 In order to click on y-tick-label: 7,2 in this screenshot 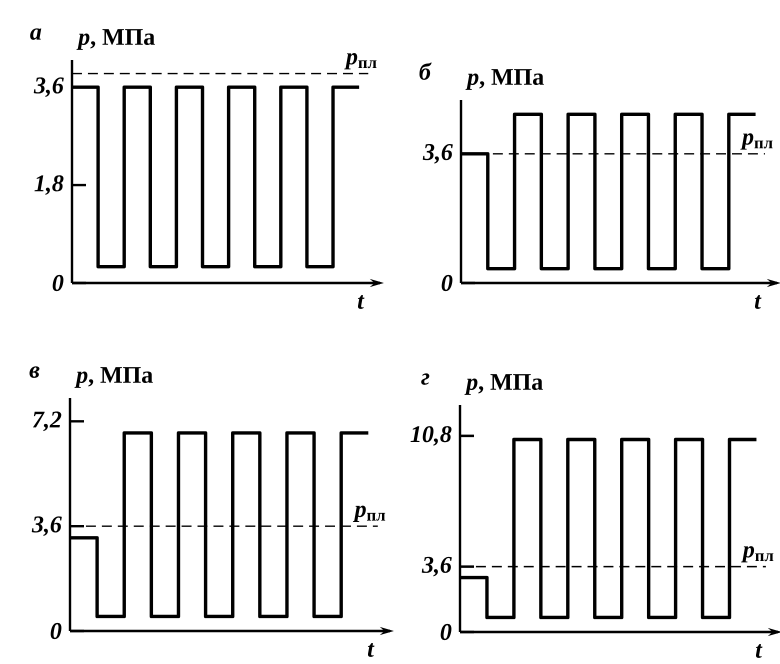, I will do `click(47, 422)`.